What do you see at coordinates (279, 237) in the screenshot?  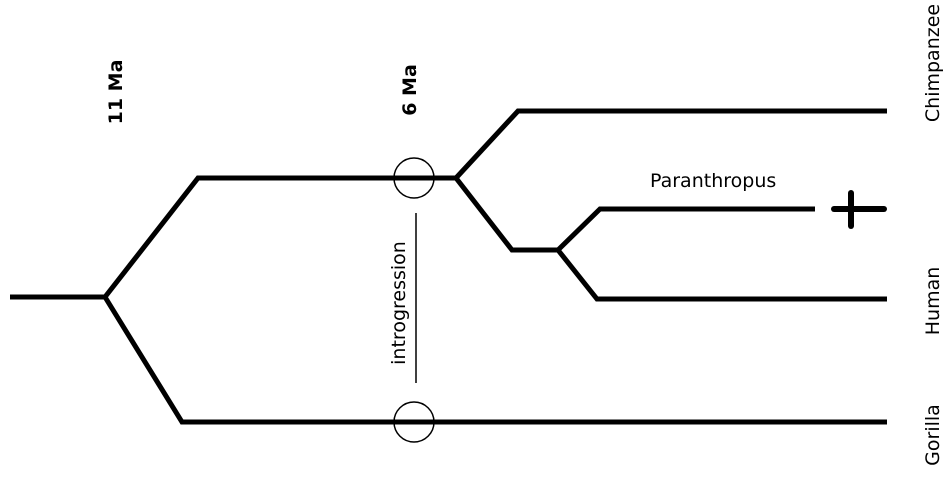 I see `hominini-stem-branch` at bounding box center [279, 237].